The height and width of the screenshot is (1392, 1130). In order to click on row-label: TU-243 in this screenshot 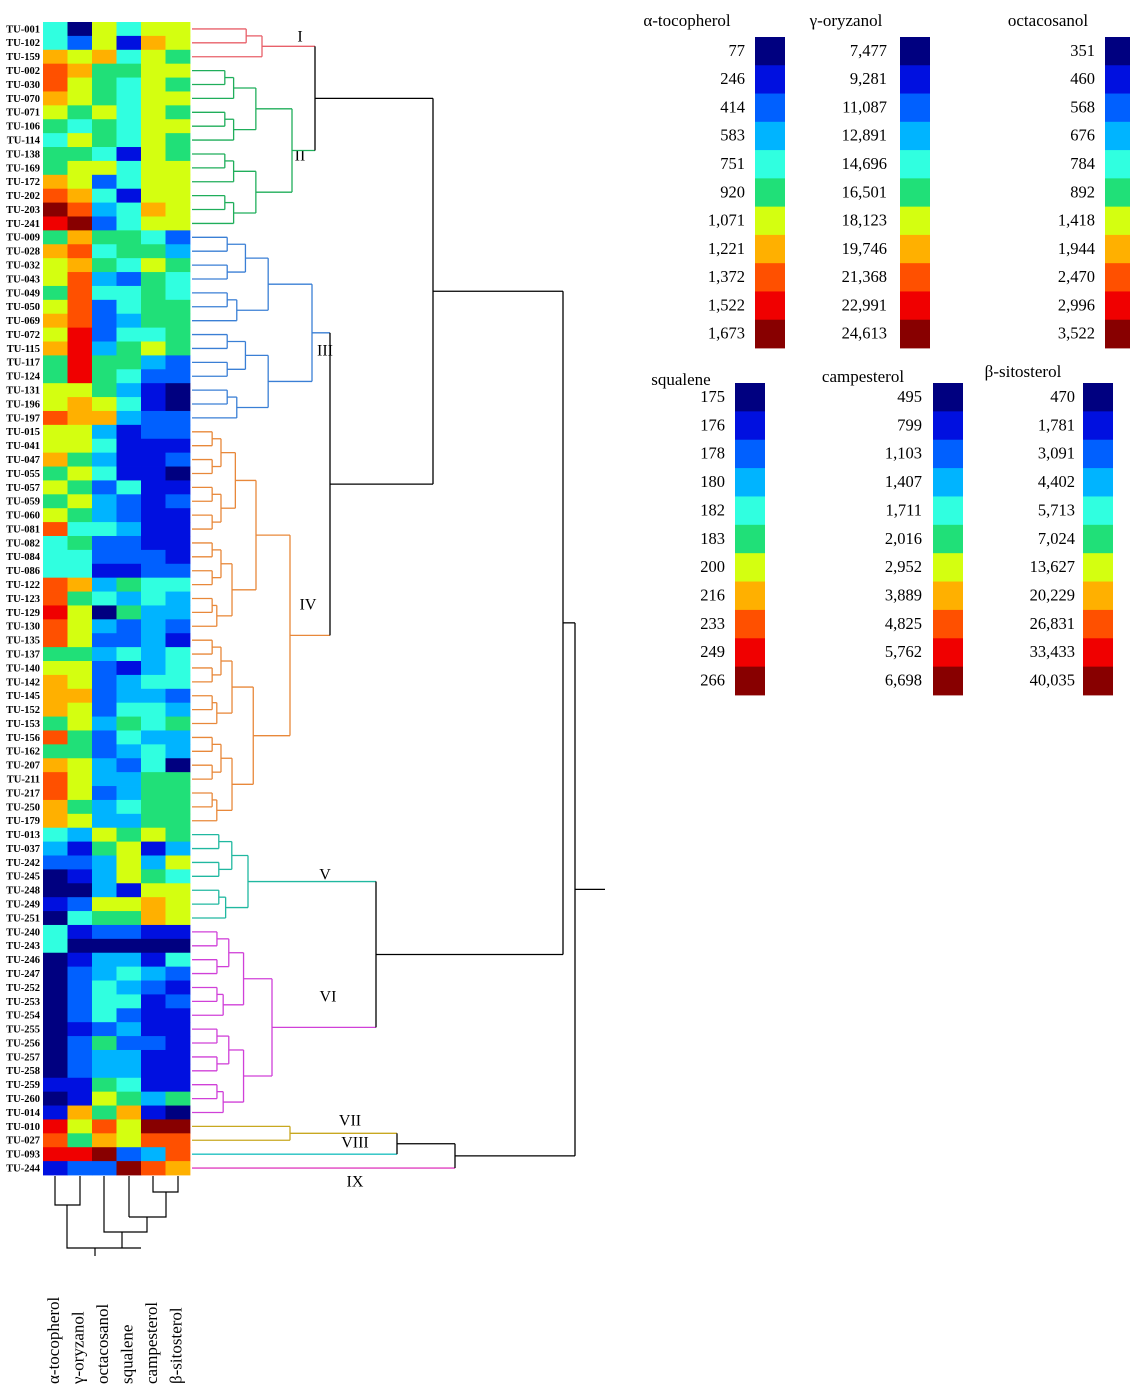, I will do `click(23, 946)`.